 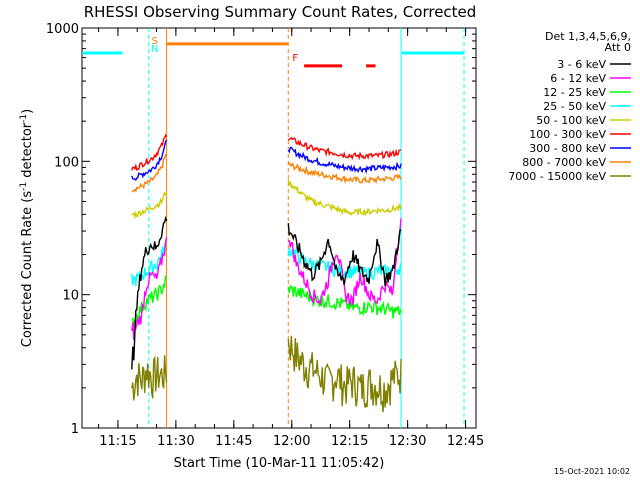 What do you see at coordinates (75, 429) in the screenshot?
I see `y-tick-label: 1` at bounding box center [75, 429].